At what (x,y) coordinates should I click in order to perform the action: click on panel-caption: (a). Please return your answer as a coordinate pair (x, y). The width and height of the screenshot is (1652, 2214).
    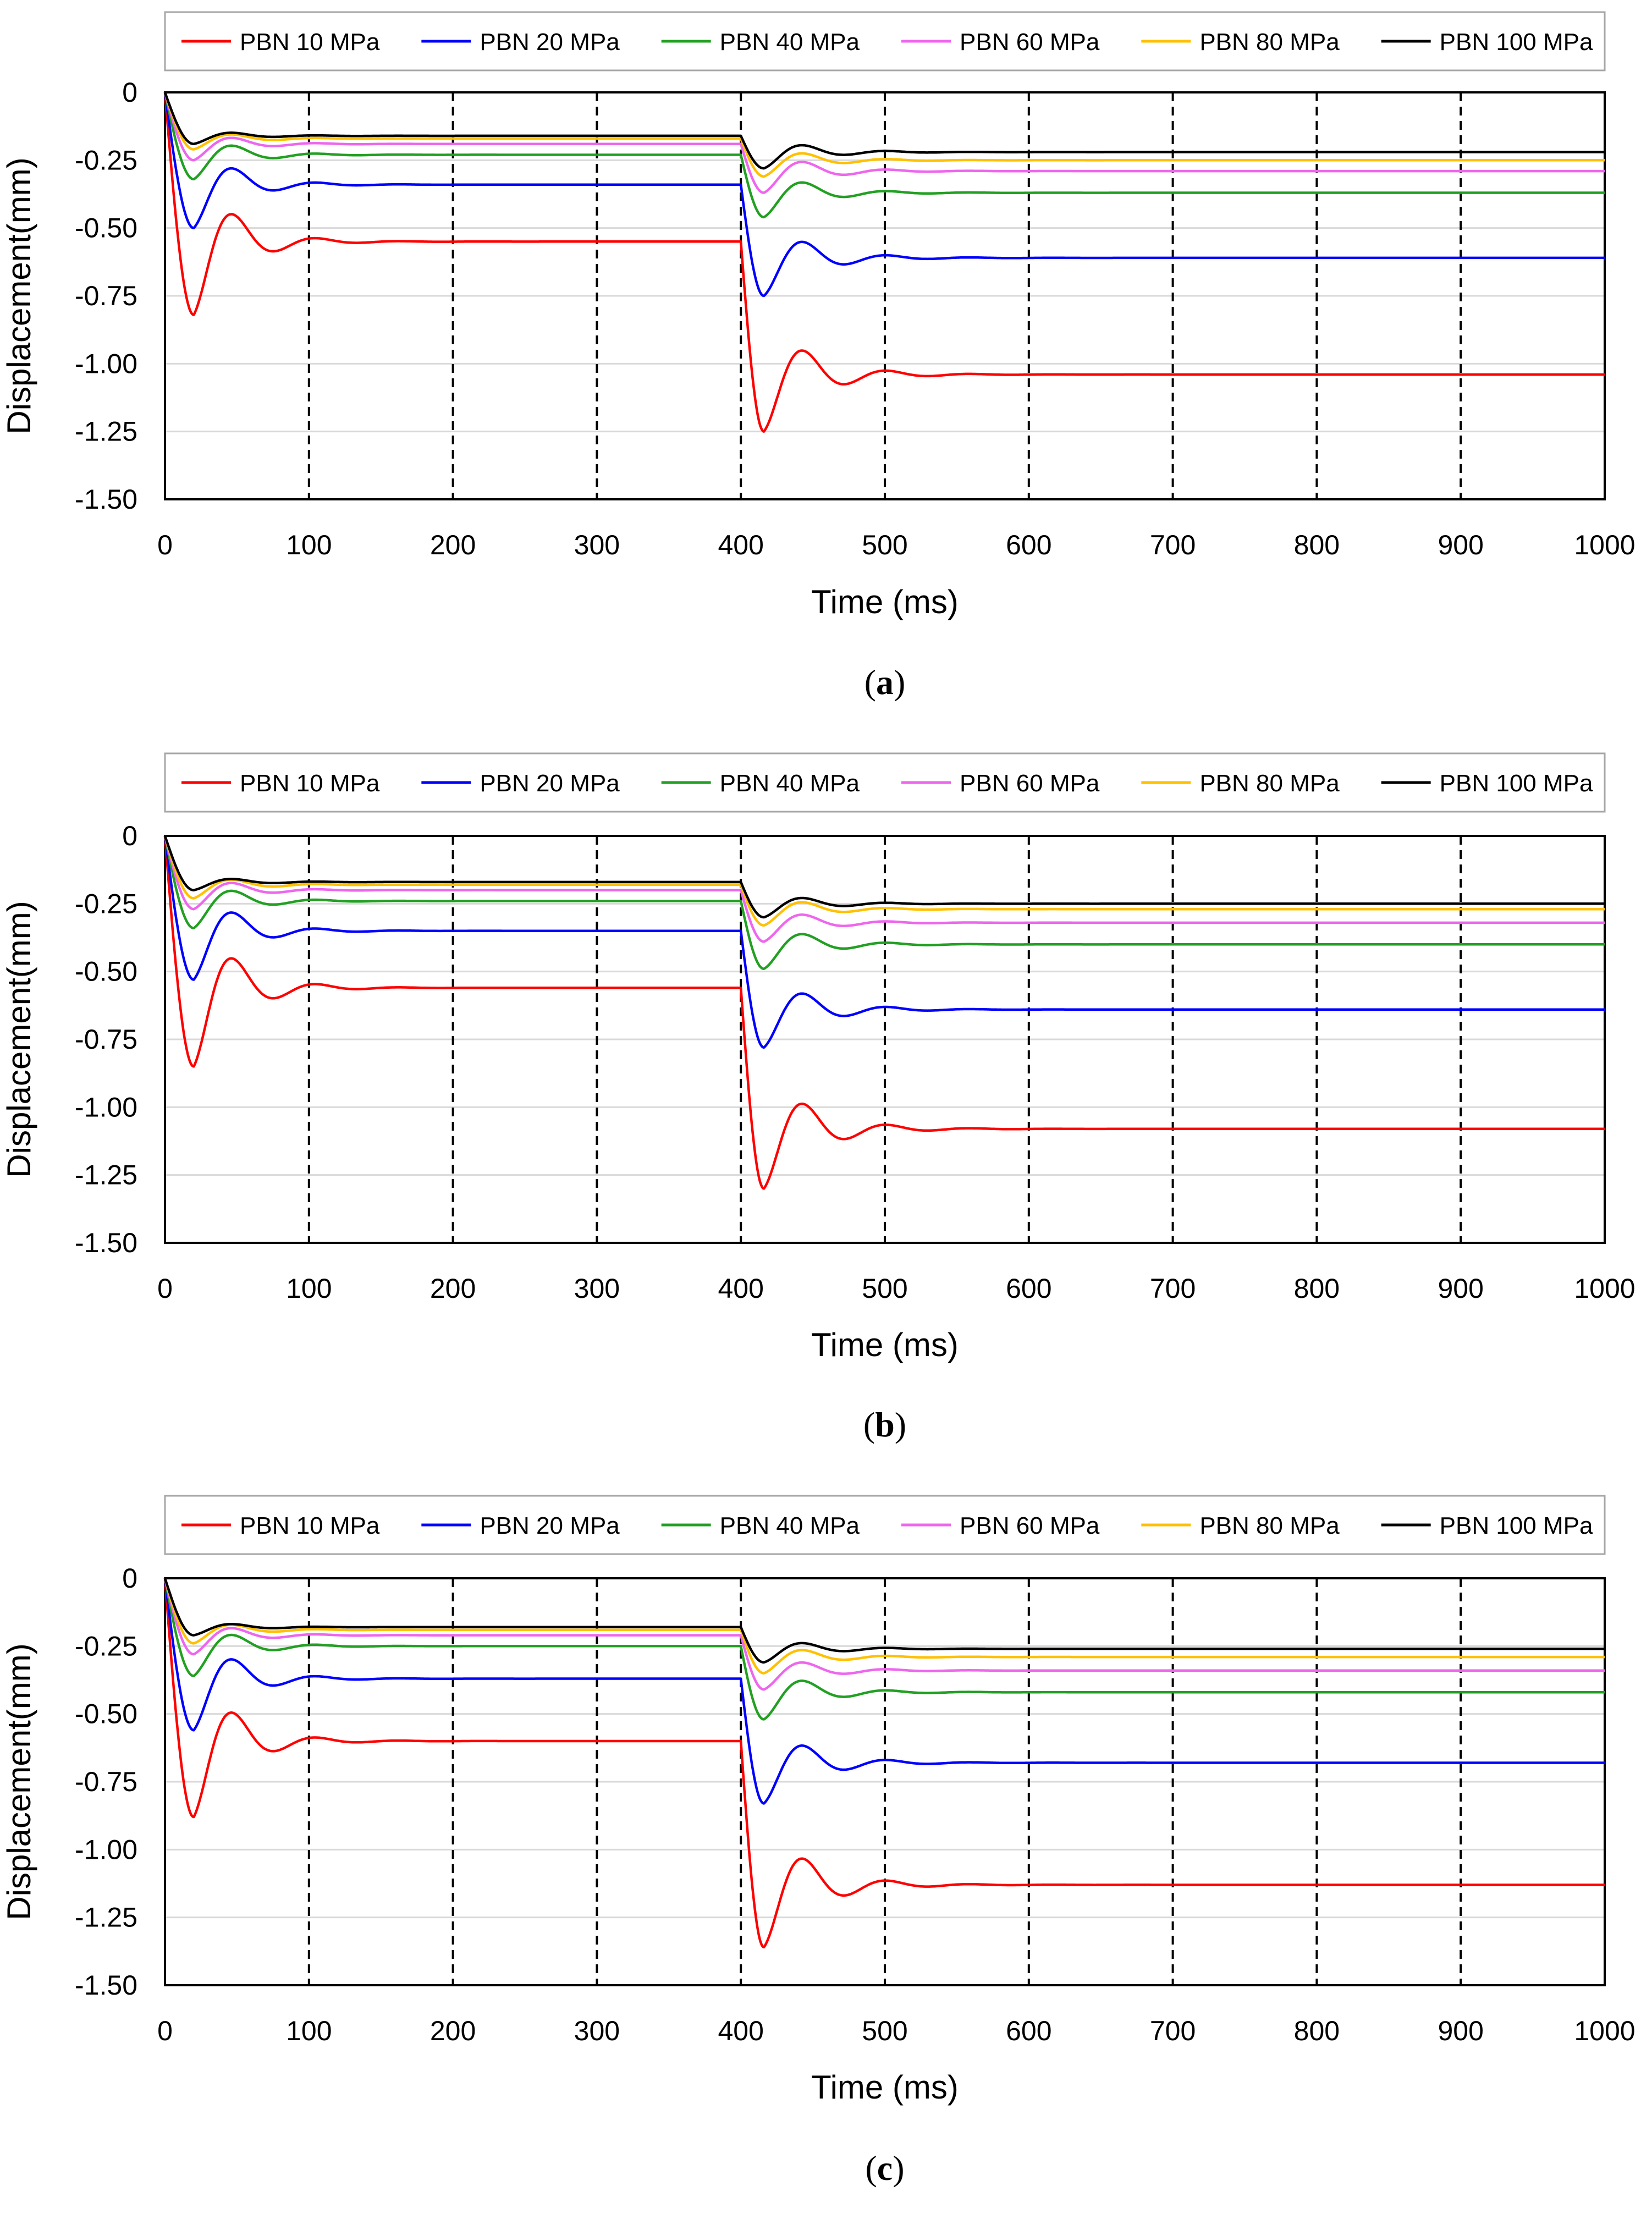
    Looking at the image, I should click on (885, 682).